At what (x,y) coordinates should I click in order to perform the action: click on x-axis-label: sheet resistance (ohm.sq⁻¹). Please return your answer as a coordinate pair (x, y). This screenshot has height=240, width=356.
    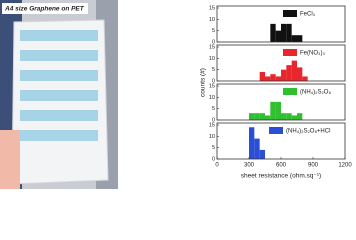
    Looking at the image, I should click on (281, 176).